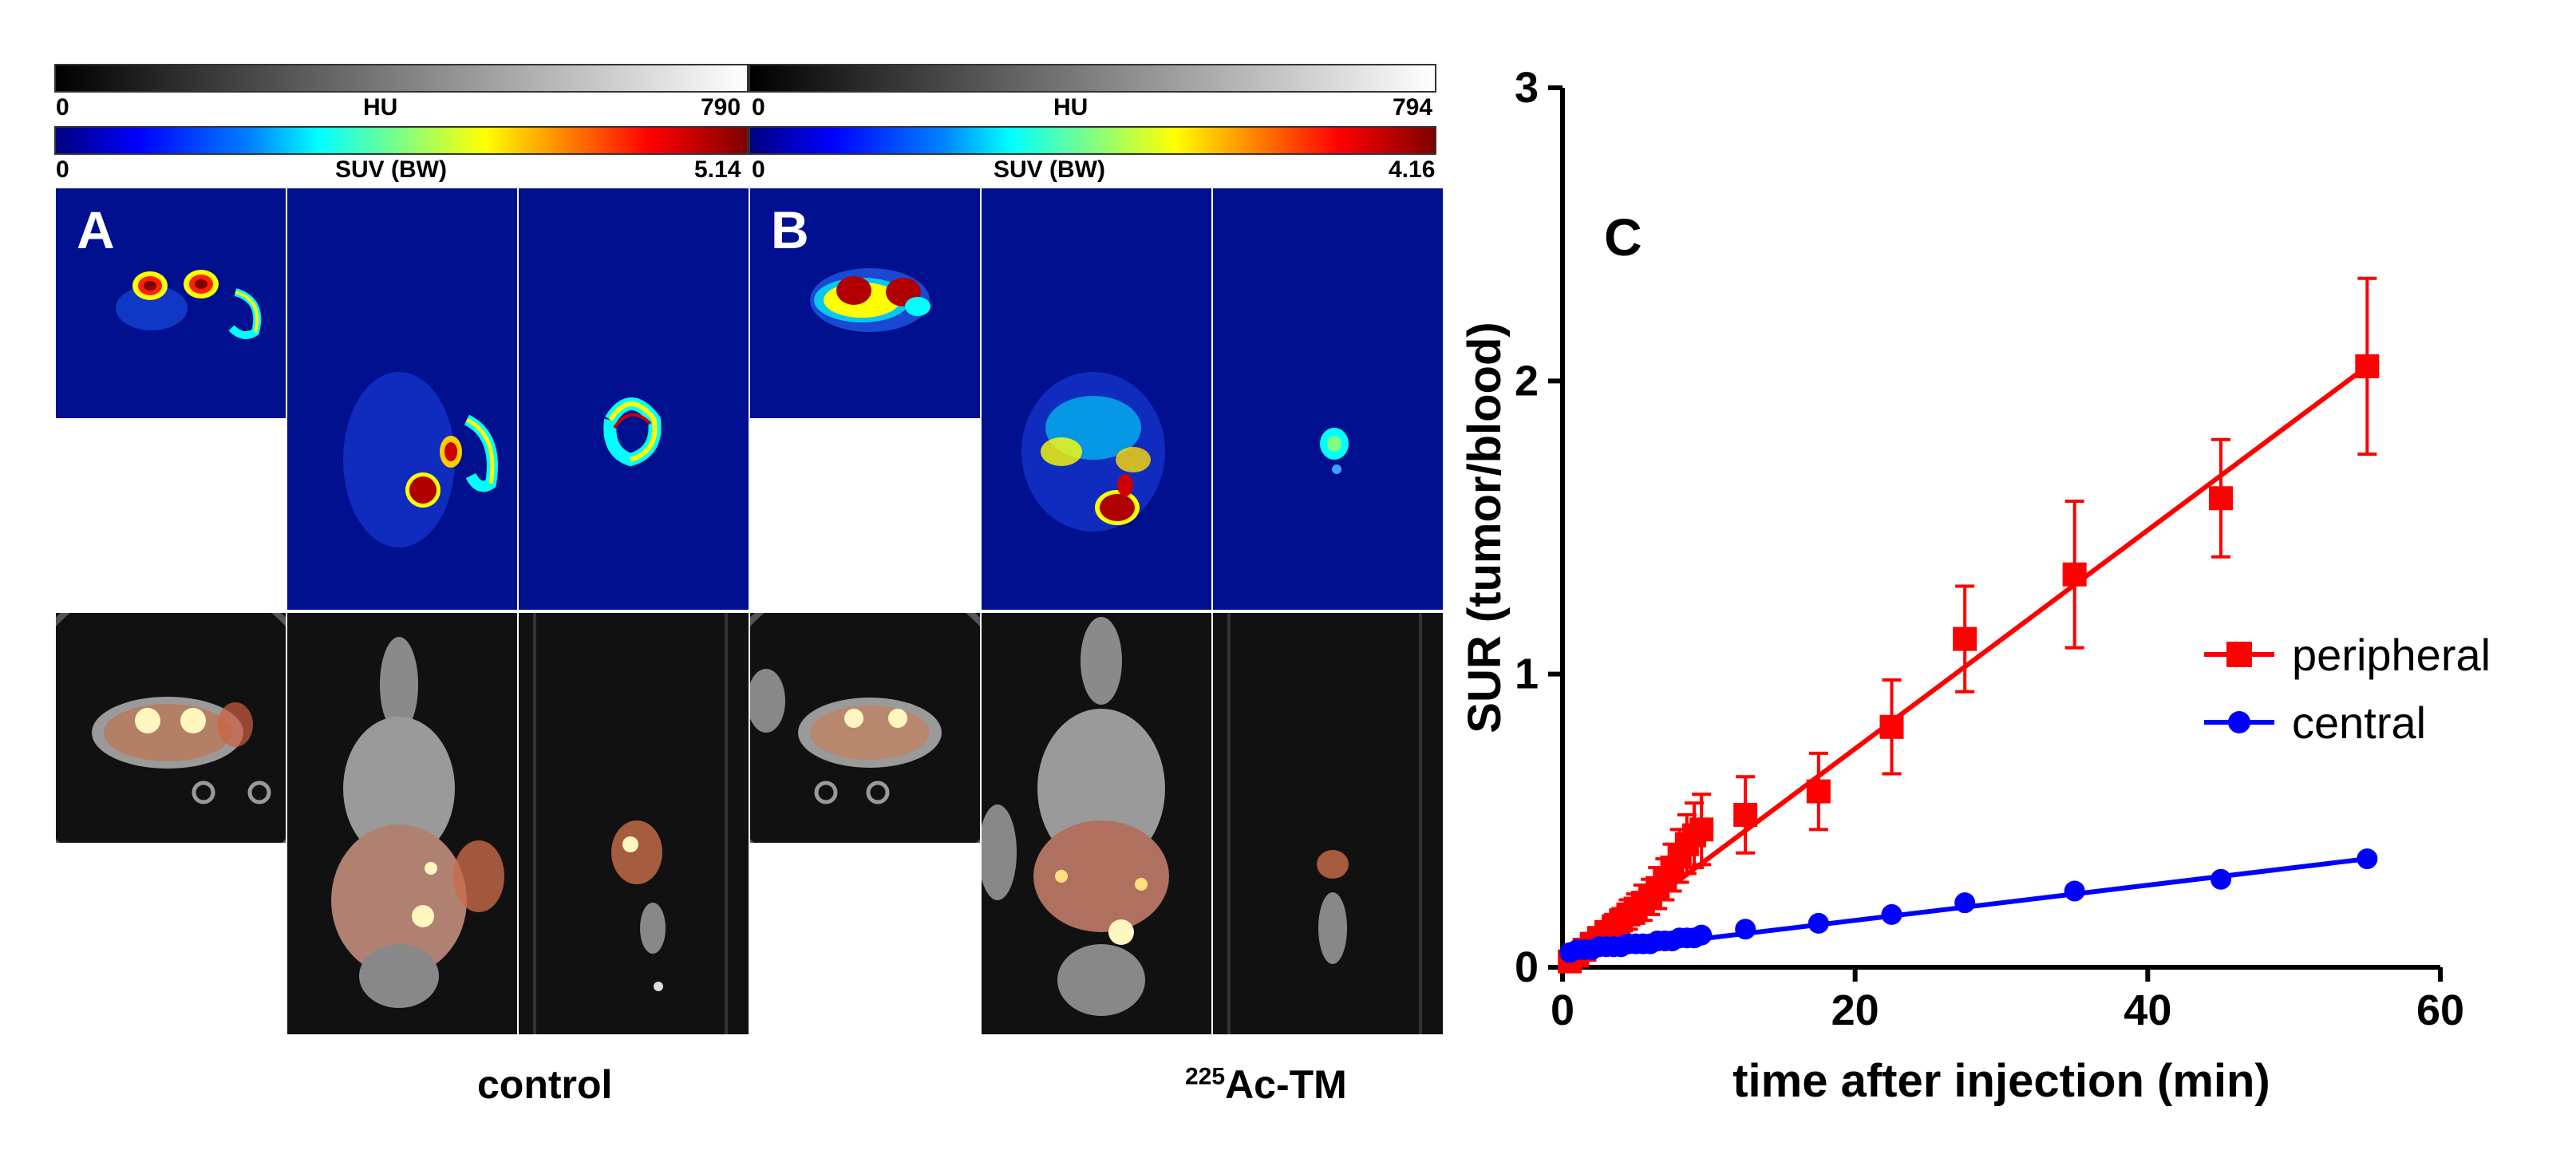 The height and width of the screenshot is (1162, 2576). Describe the element at coordinates (1092, 140) in the screenshot. I see `panel-b-suv-colorbar` at that location.